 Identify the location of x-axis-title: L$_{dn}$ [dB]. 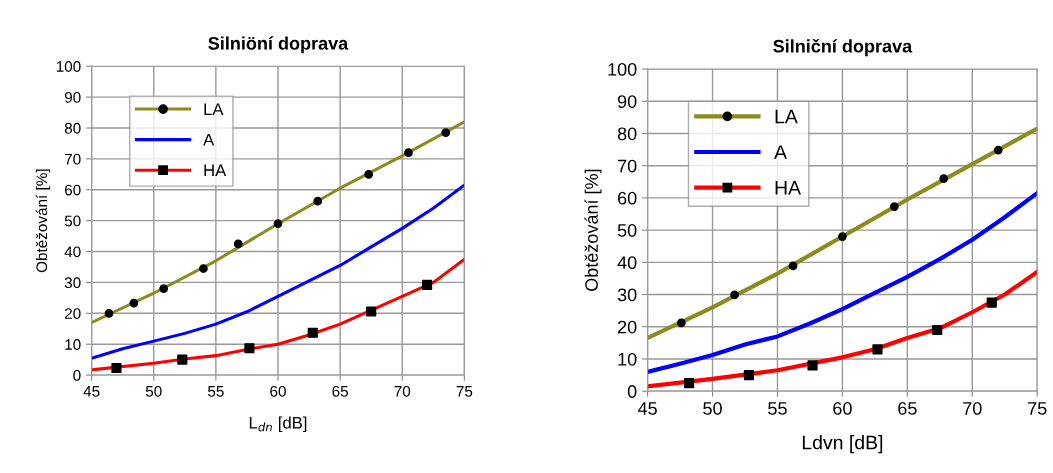
(278, 424).